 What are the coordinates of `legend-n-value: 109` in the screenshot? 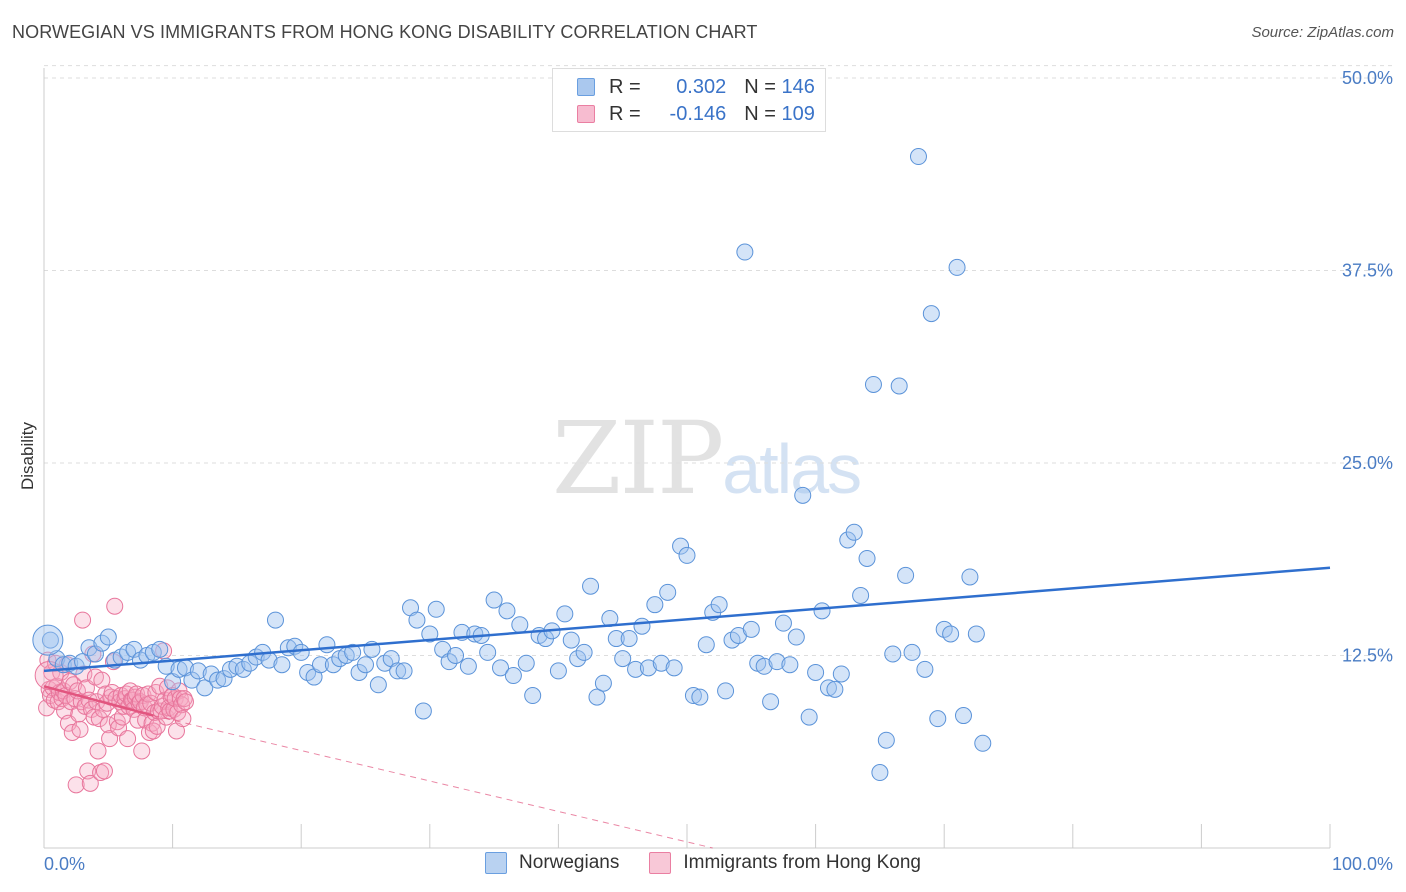 It's located at (798, 113).